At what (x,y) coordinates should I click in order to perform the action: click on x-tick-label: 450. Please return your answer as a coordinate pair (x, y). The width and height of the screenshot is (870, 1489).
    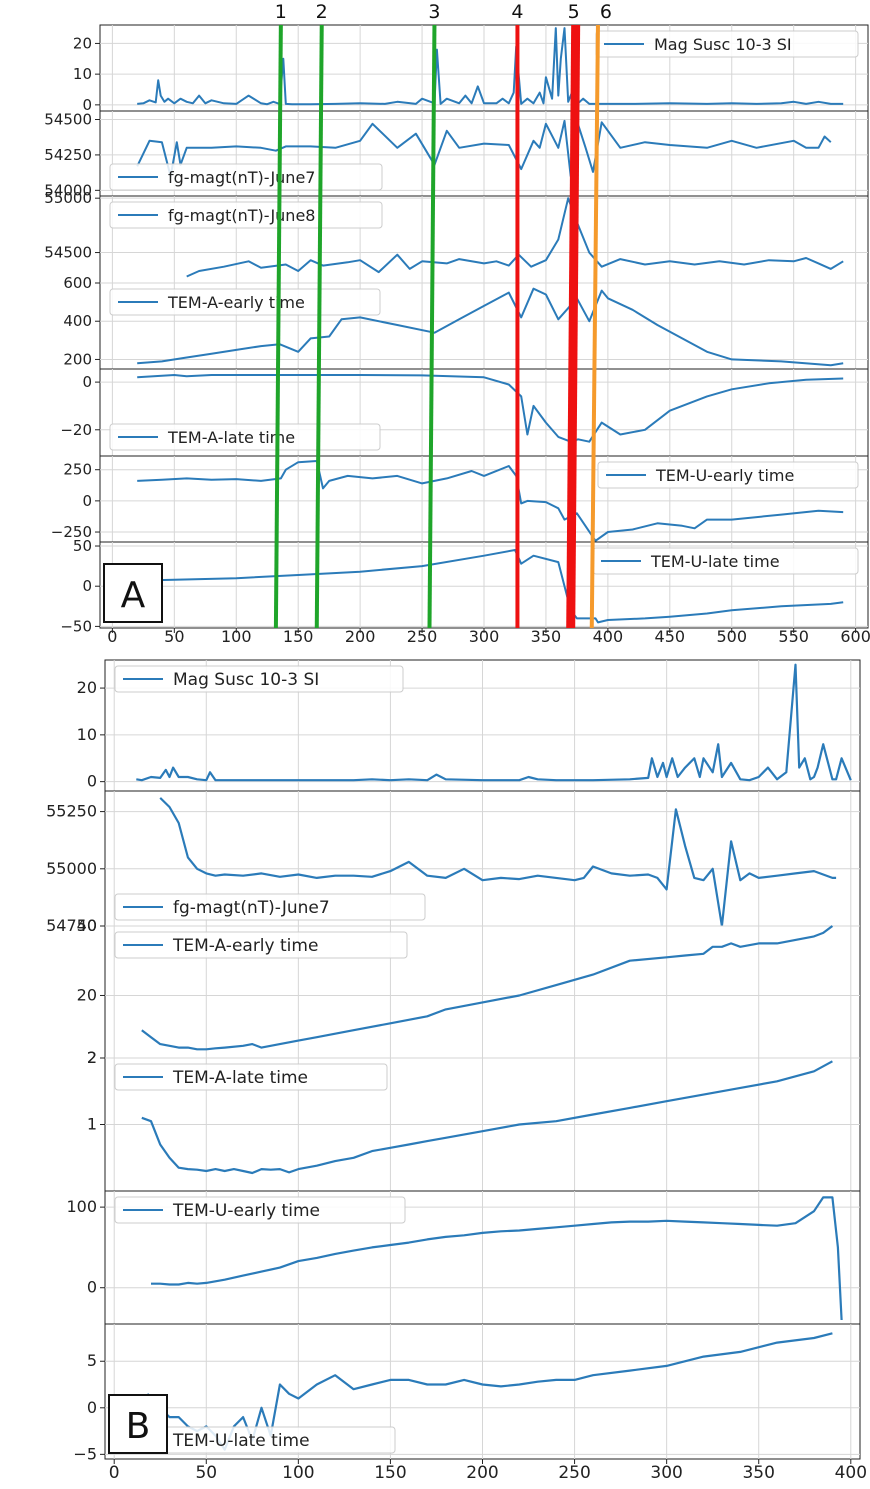
    Looking at the image, I should click on (670, 636).